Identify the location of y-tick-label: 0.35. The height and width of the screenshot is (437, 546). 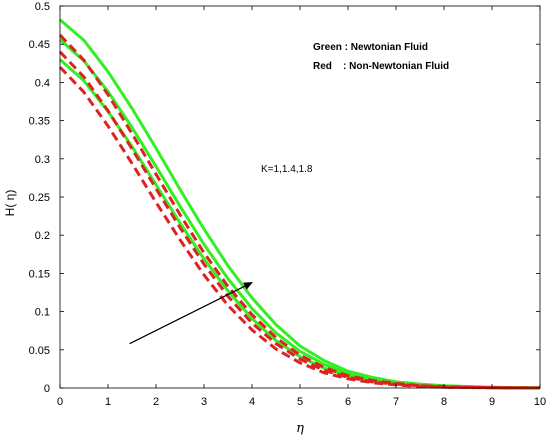
(39, 122).